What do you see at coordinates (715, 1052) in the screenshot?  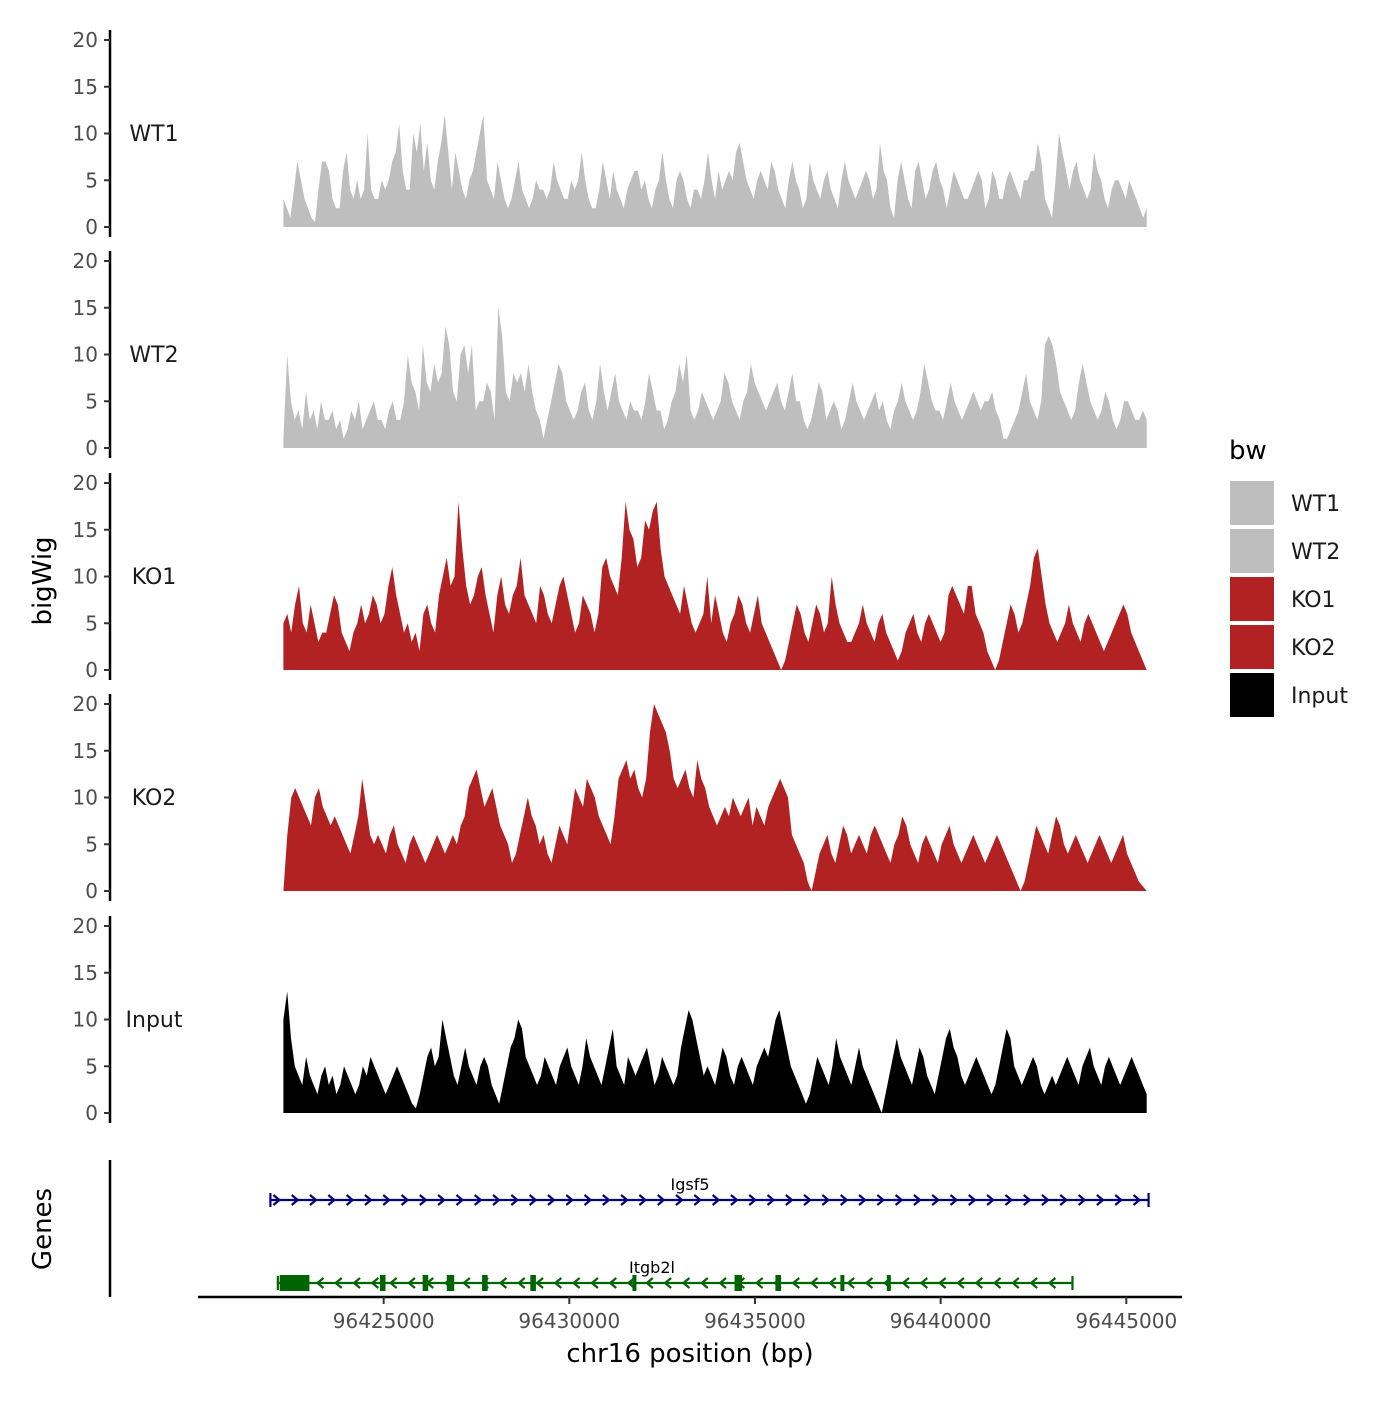 I see `area-input` at bounding box center [715, 1052].